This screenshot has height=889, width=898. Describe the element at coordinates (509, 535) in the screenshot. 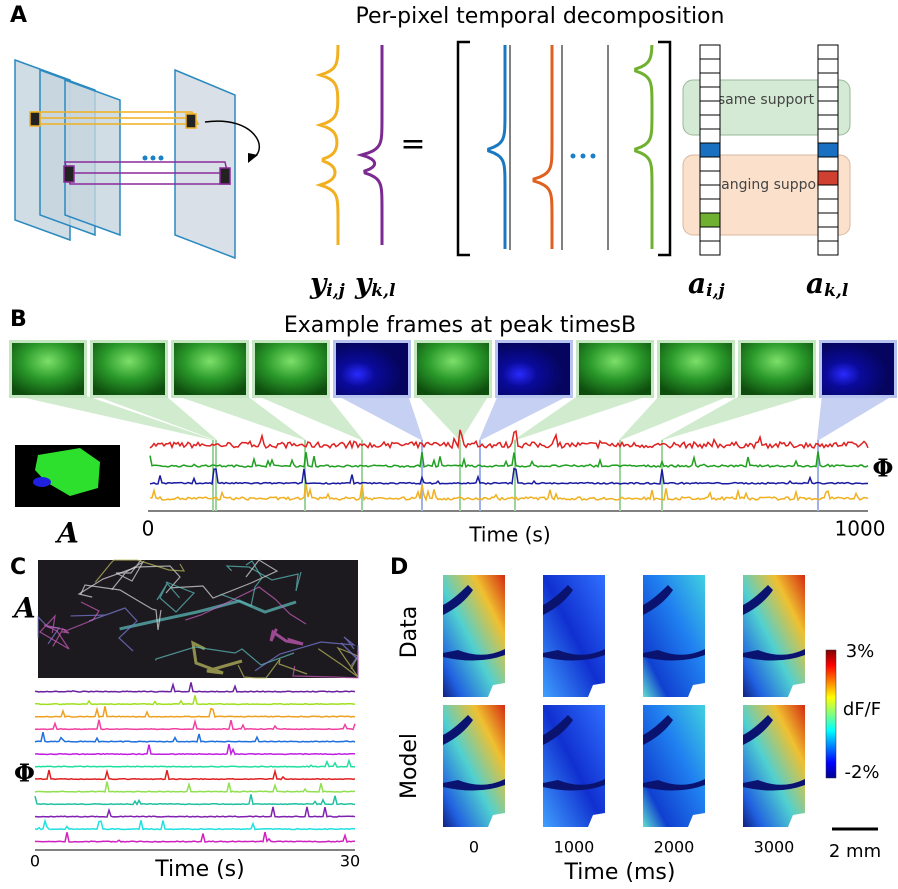

I see `x-axis-label: Time (s)` at that location.